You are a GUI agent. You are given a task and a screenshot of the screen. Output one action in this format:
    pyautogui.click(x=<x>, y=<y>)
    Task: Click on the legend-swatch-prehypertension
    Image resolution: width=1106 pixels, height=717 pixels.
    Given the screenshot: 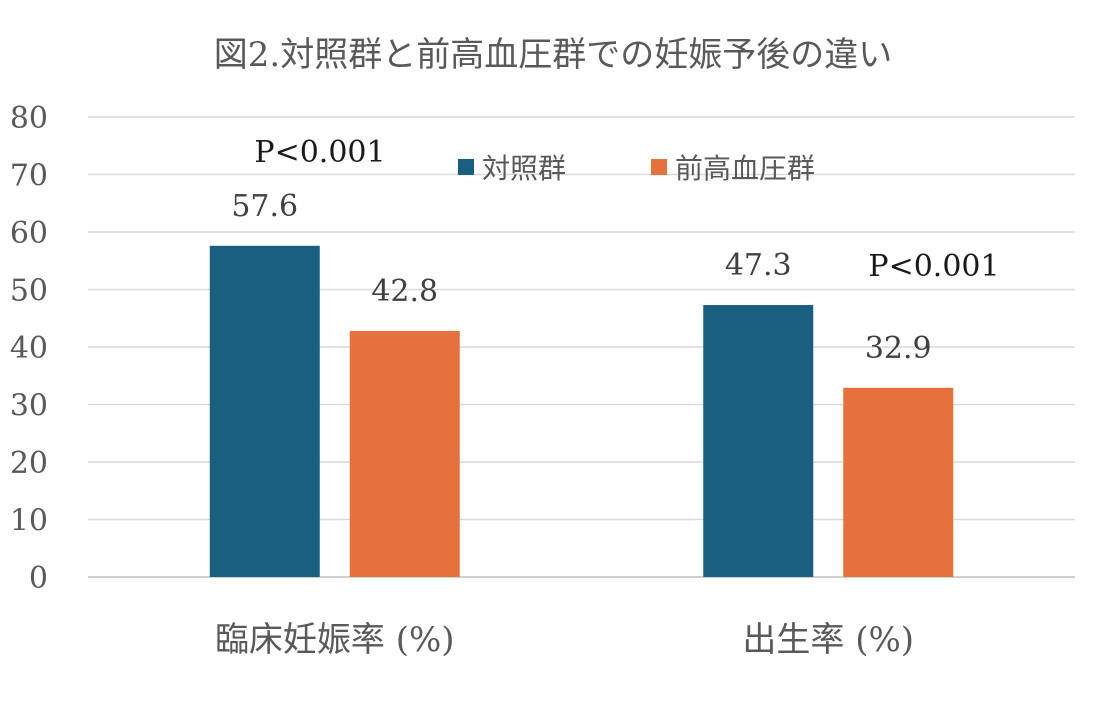 What is the action you would take?
    pyautogui.click(x=659, y=167)
    